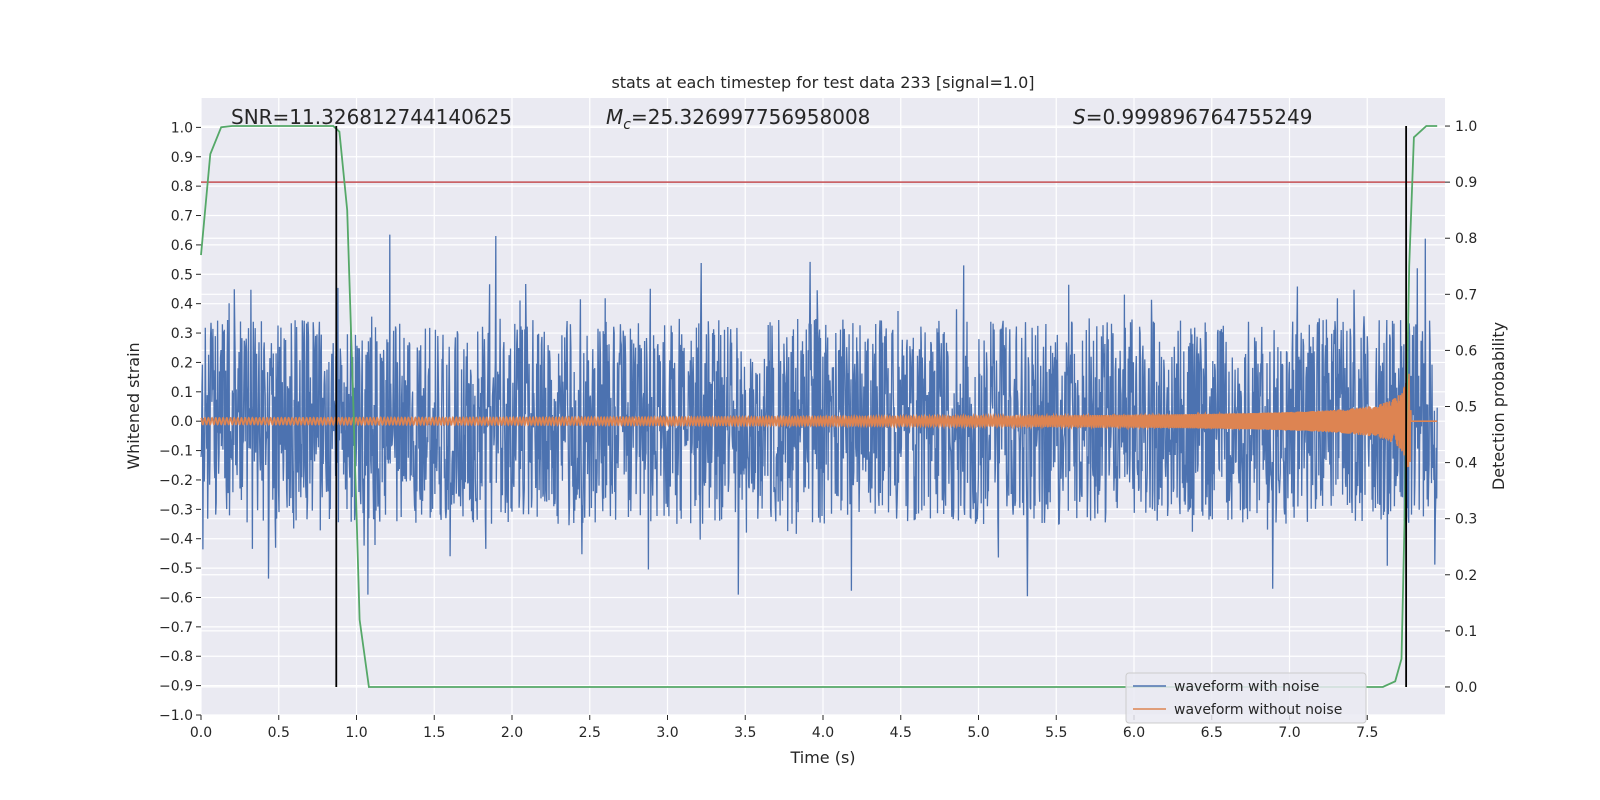  Describe the element at coordinates (1212, 733) in the screenshot. I see `x-tick-label: 6.5` at that location.